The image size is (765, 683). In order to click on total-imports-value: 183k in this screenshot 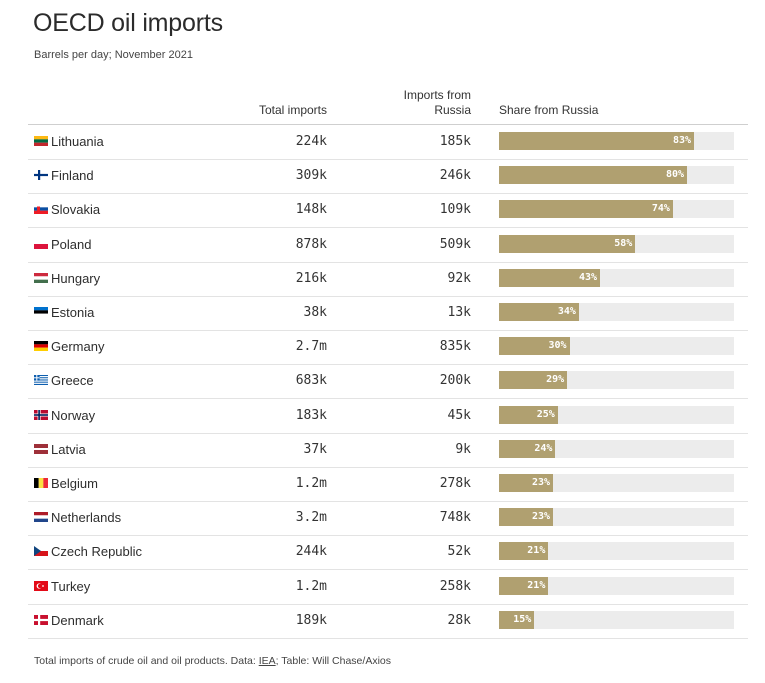, I will do `click(311, 415)`.